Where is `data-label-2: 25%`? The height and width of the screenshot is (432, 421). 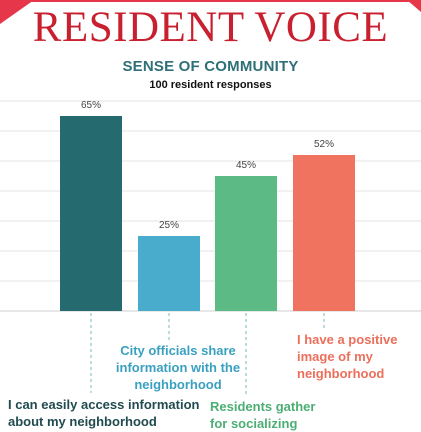
data-label-2: 25% is located at coordinates (169, 225).